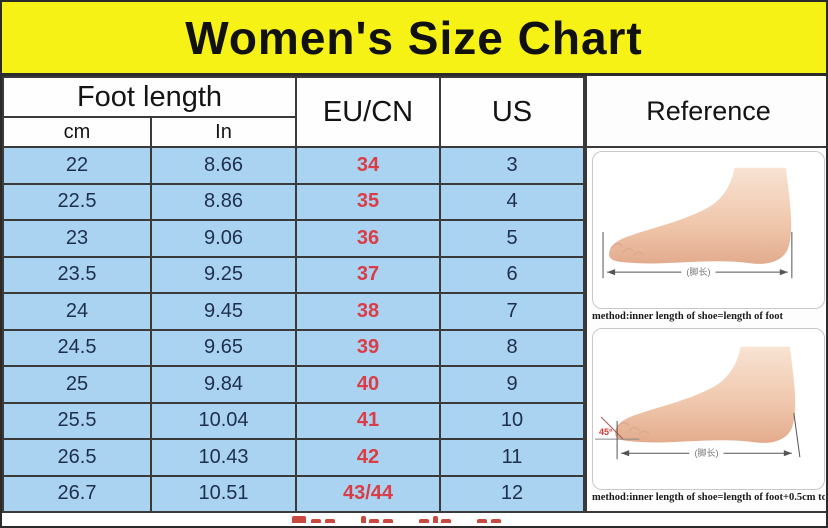 This screenshot has width=828, height=528. What do you see at coordinates (368, 201) in the screenshot?
I see `cell-eu-size: 35` at bounding box center [368, 201].